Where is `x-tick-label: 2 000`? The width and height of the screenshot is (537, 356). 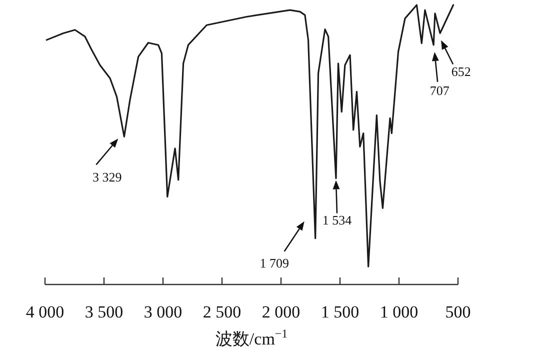 x-tick-label: 2 000 is located at coordinates (281, 312).